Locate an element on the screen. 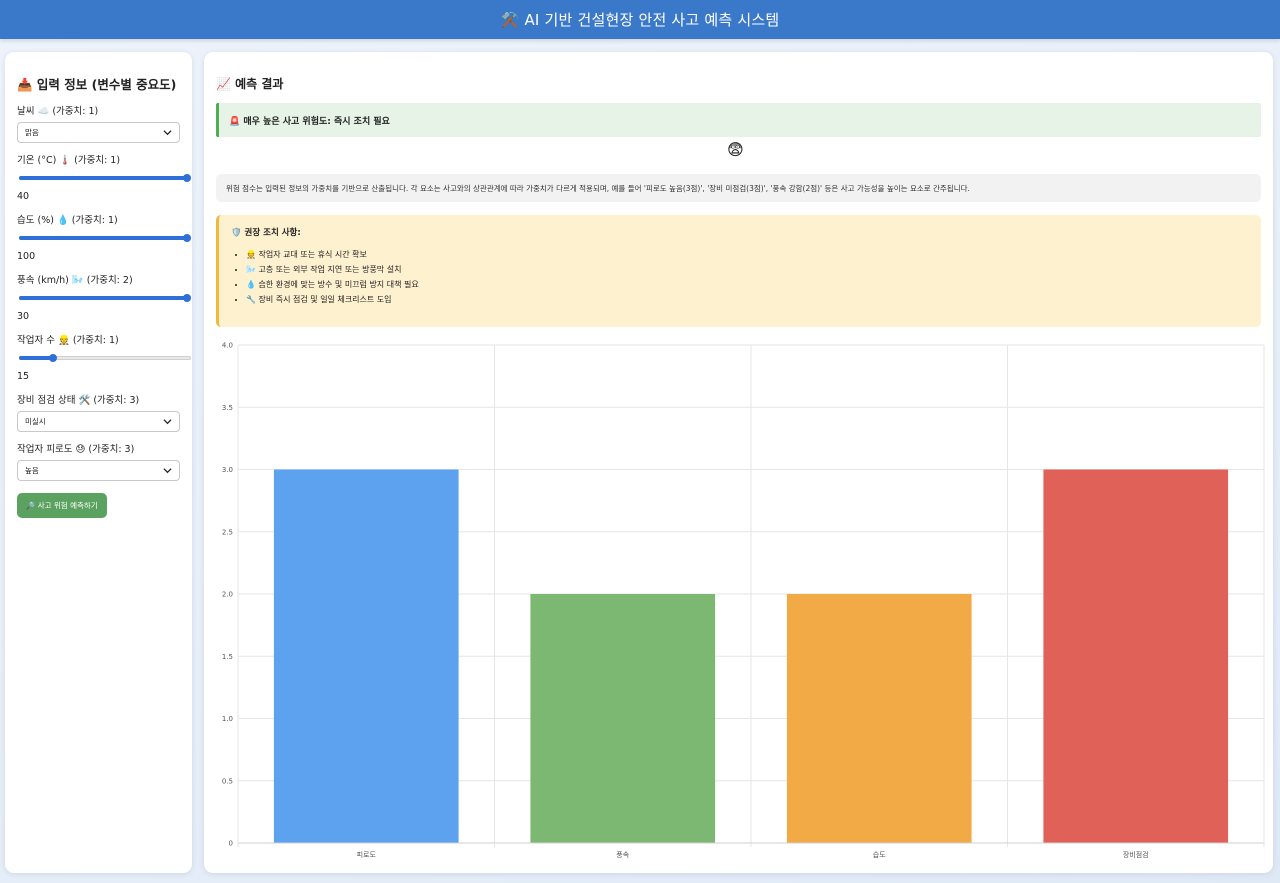 The image size is (1280, 883). workers-slider is located at coordinates (105, 358).